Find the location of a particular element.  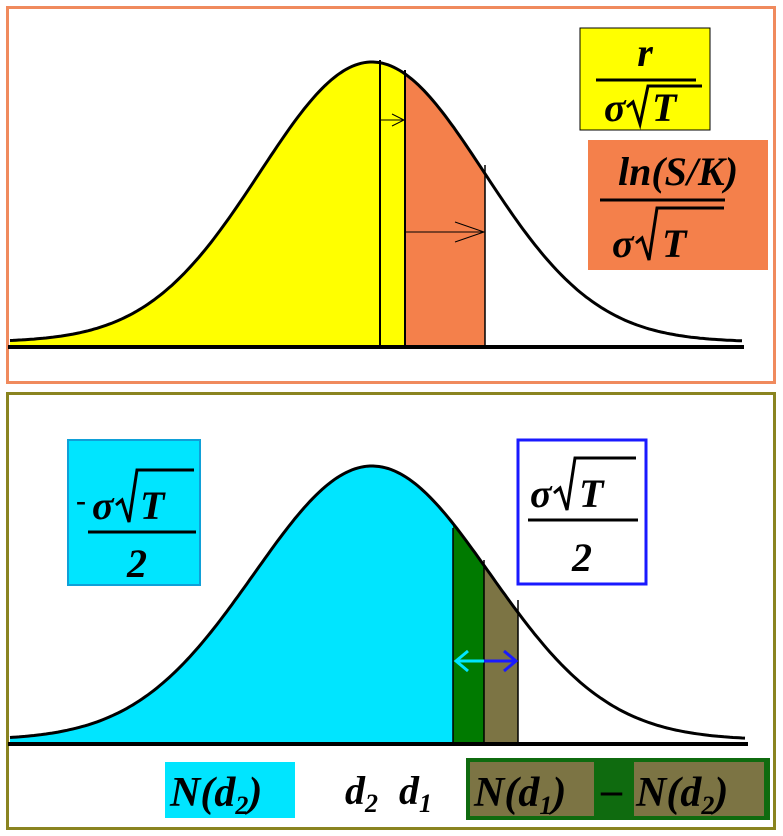

top-orange-area is located at coordinates (445, 204).